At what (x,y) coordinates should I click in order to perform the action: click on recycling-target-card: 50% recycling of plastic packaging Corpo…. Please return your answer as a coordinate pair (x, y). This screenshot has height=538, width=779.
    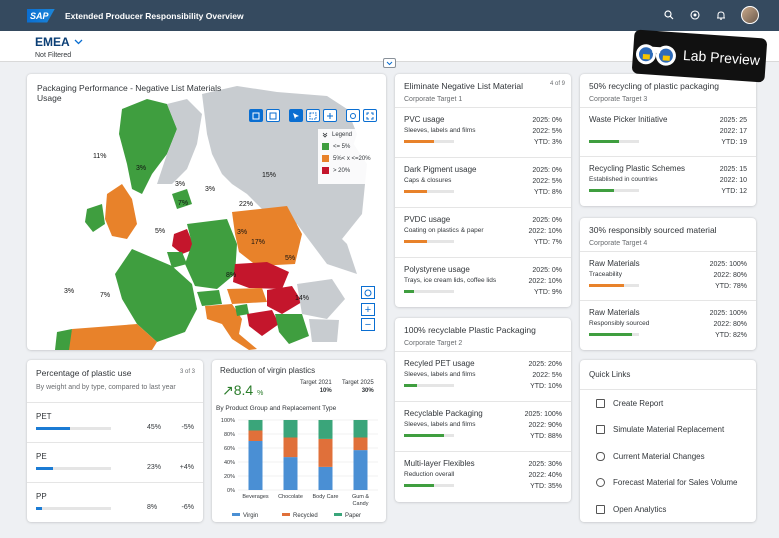
    Looking at the image, I should click on (668, 140).